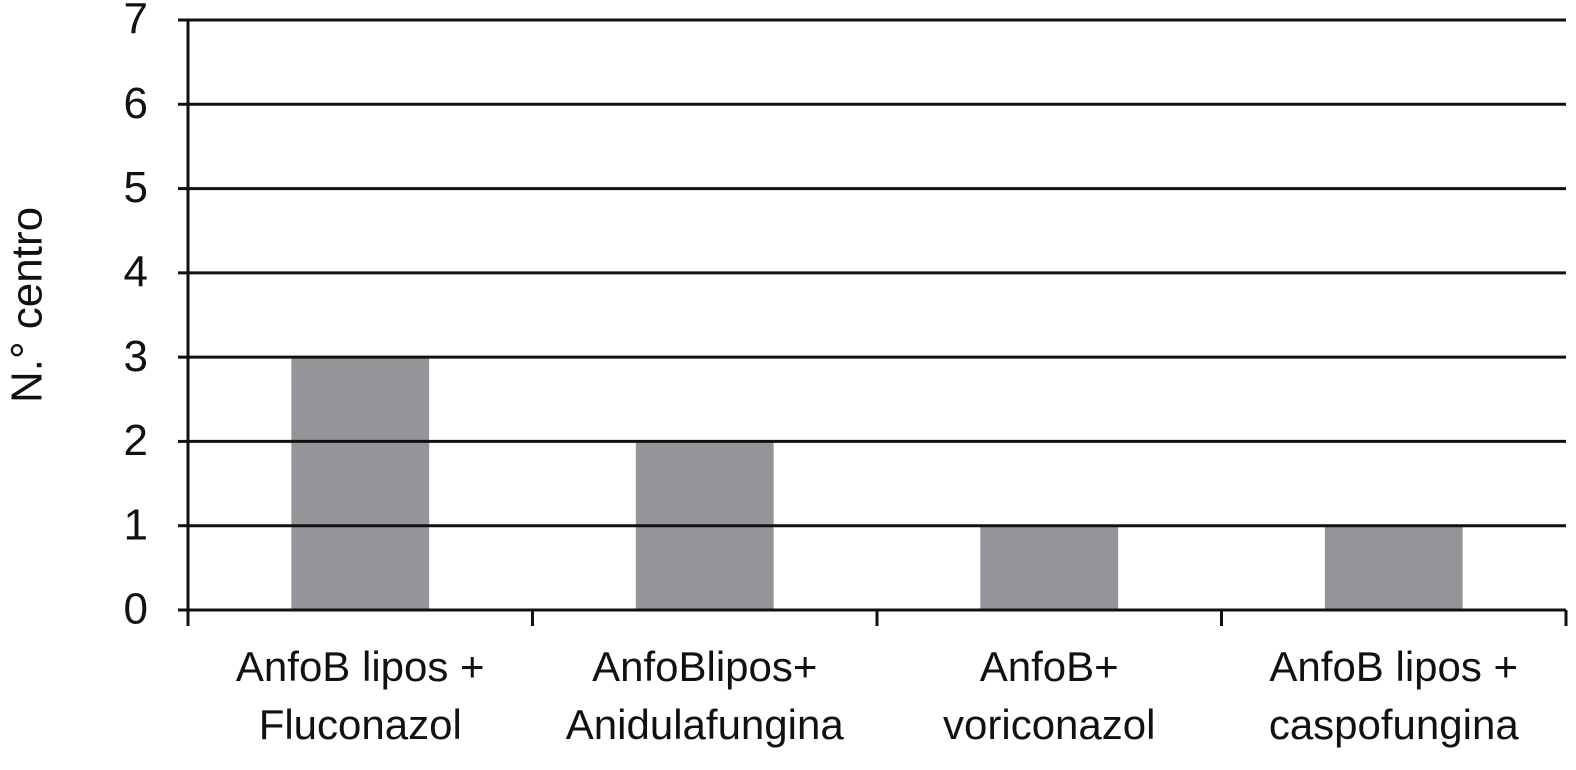  Describe the element at coordinates (136, 440) in the screenshot. I see `y-tick-label: 2` at that location.